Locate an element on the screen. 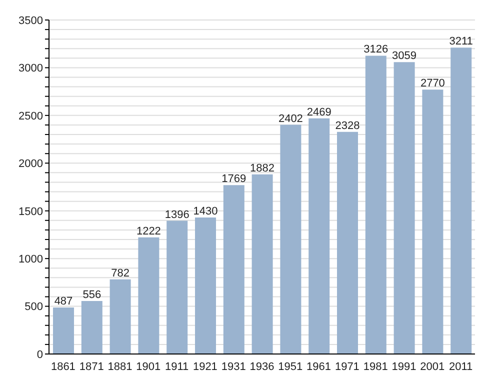 This screenshot has width=488, height=373. data-label: 1882 is located at coordinates (262, 168).